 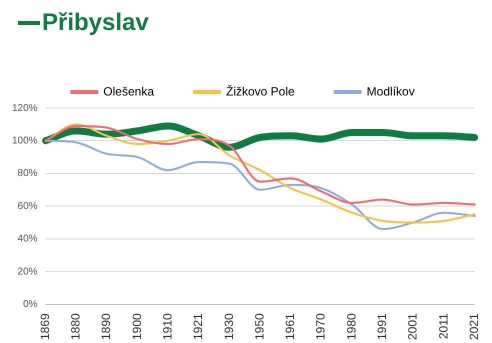 I want to click on x-tick-label: 1930, so click(x=229, y=326).